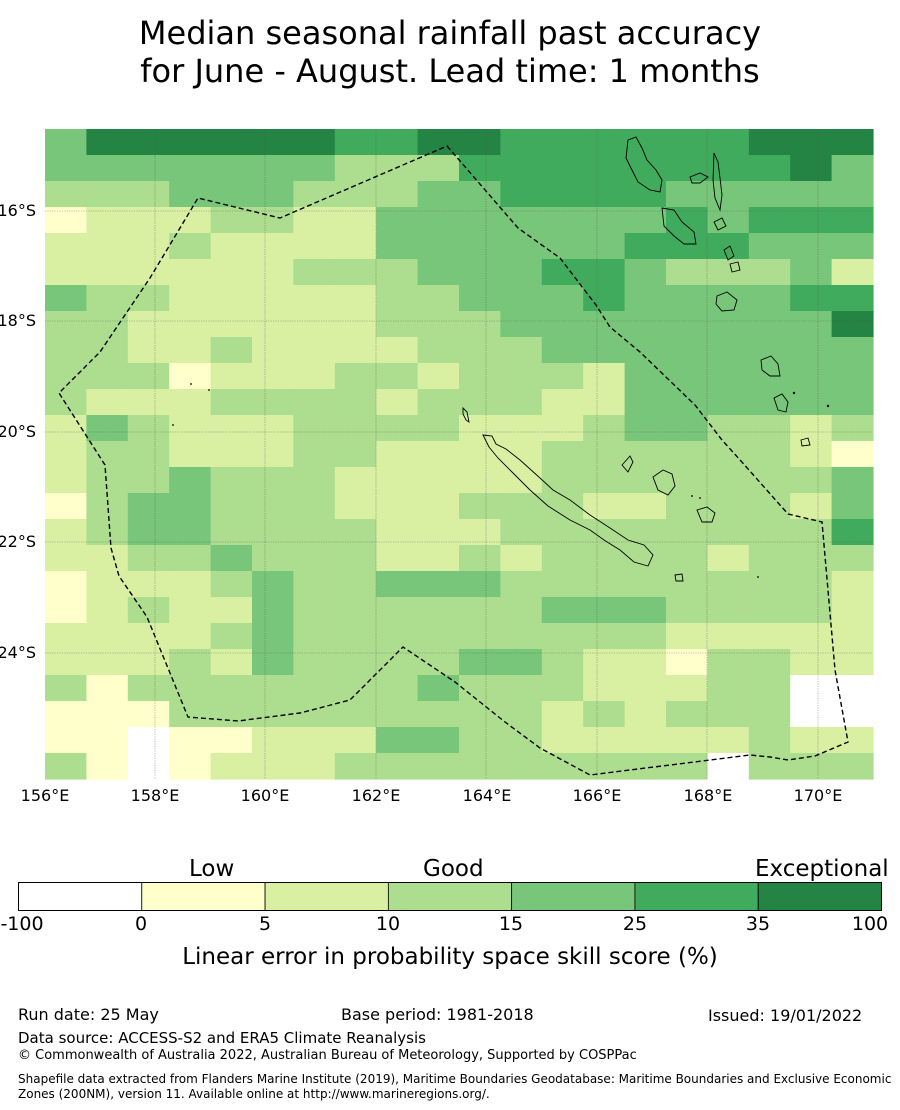  Describe the element at coordinates (870, 924) in the screenshot. I see `colorbar-tick-100: 100` at that location.